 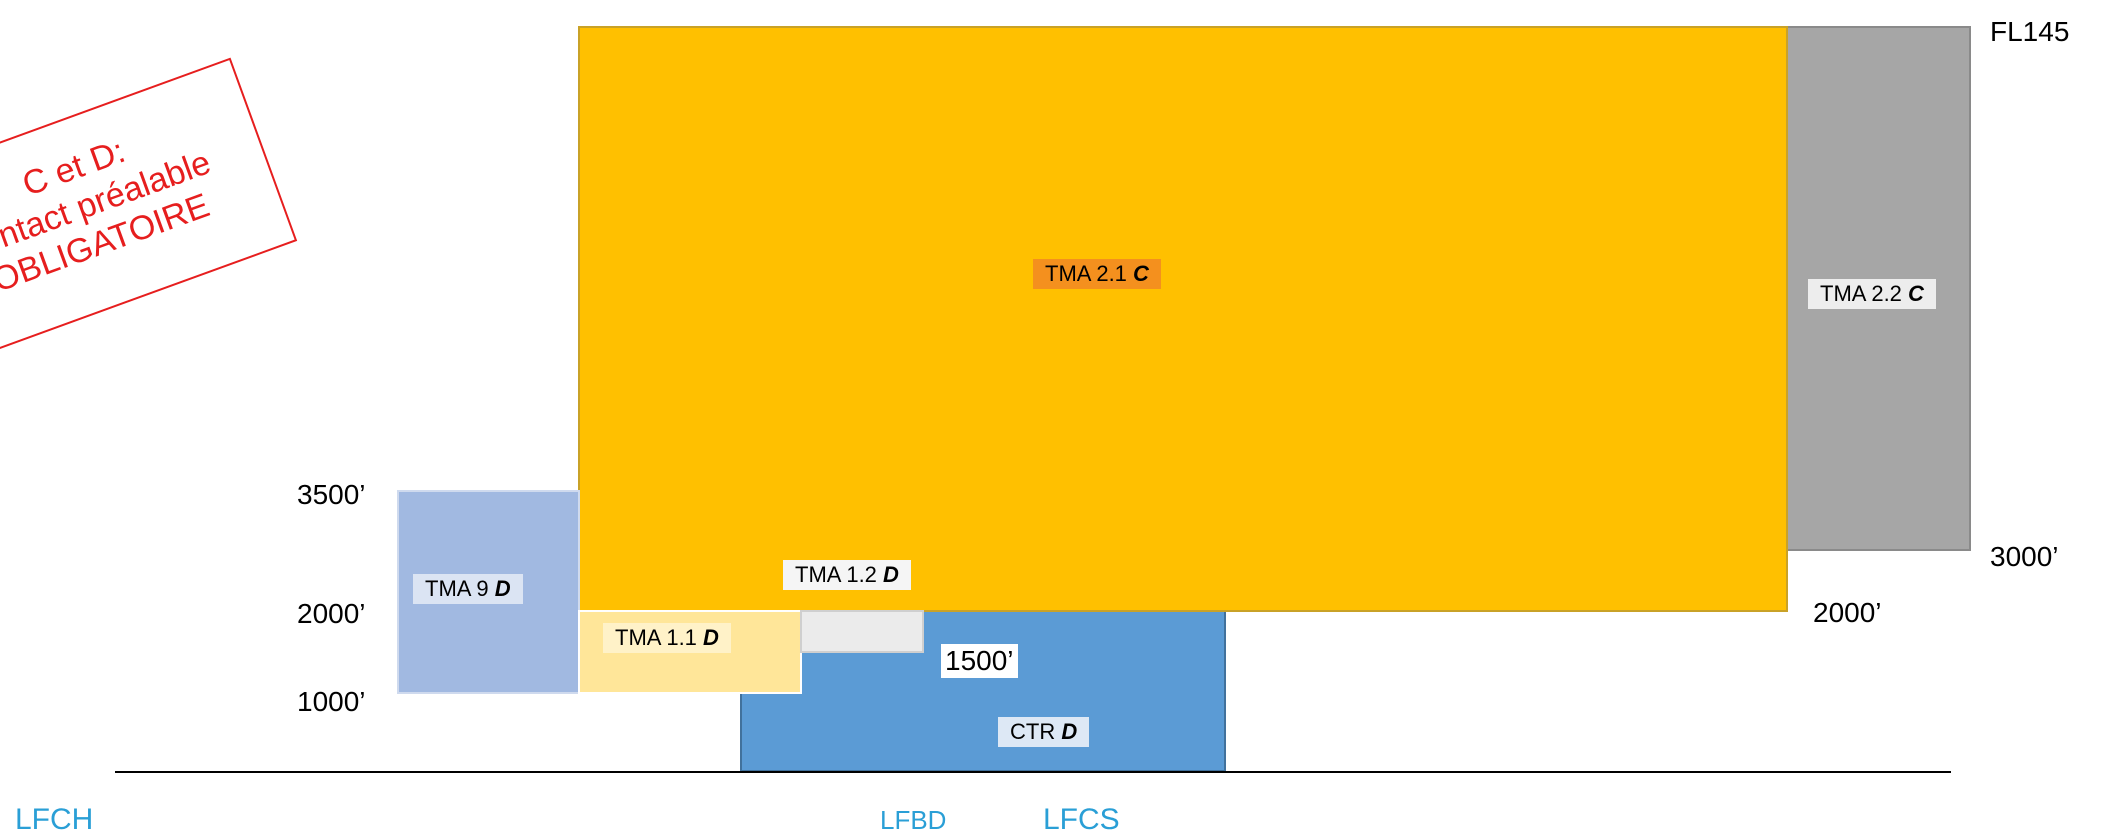 I want to click on ctr-label: CTR D, so click(x=1044, y=732).